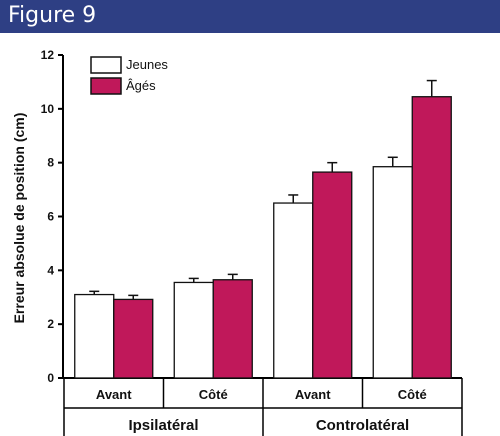  What do you see at coordinates (48, 55) in the screenshot?
I see `y-tick-label: 12` at bounding box center [48, 55].